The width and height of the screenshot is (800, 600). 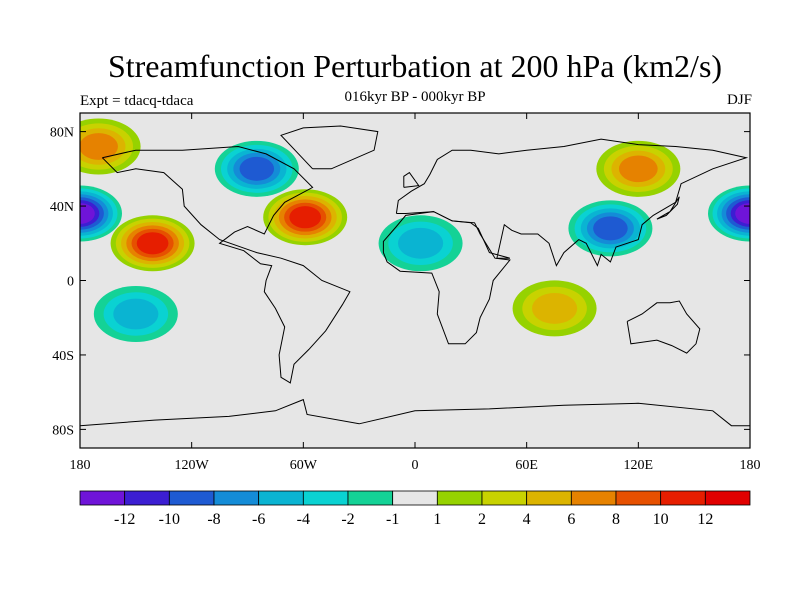 I want to click on colorbar-label: -4, so click(x=303, y=519).